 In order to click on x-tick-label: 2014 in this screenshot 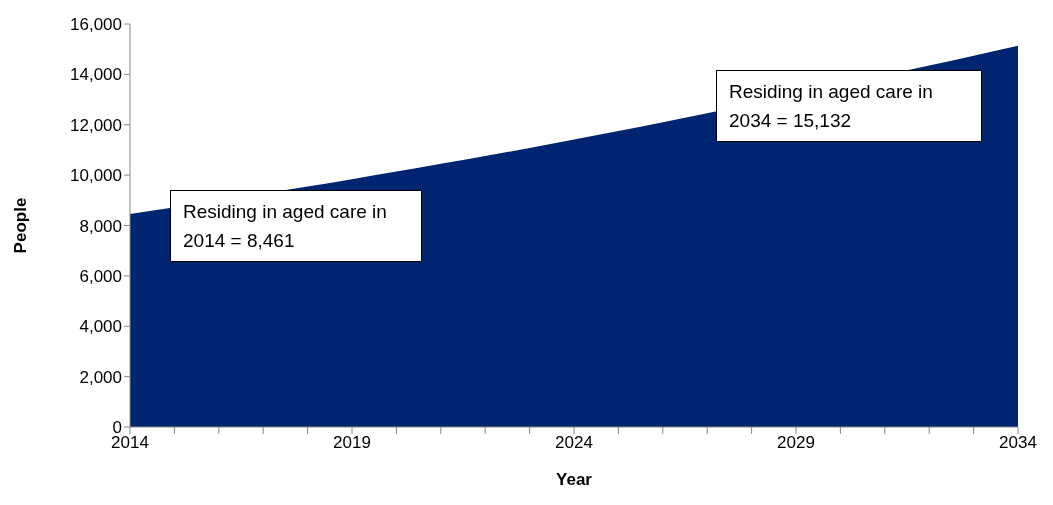, I will do `click(130, 443)`.